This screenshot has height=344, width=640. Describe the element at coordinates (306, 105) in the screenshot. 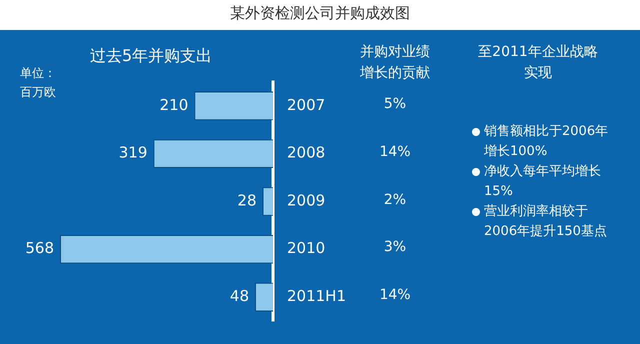

I see `y-tick-label: 2007` at that location.